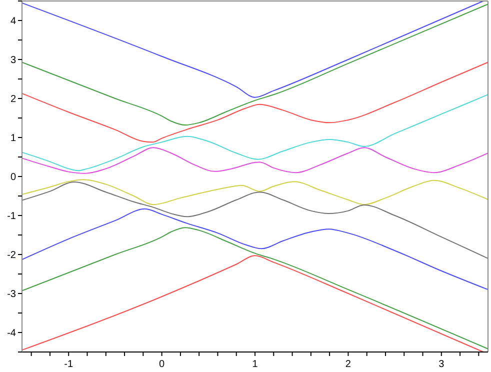  Describe the element at coordinates (13, 60) in the screenshot. I see `y-tick-label: 3` at that location.